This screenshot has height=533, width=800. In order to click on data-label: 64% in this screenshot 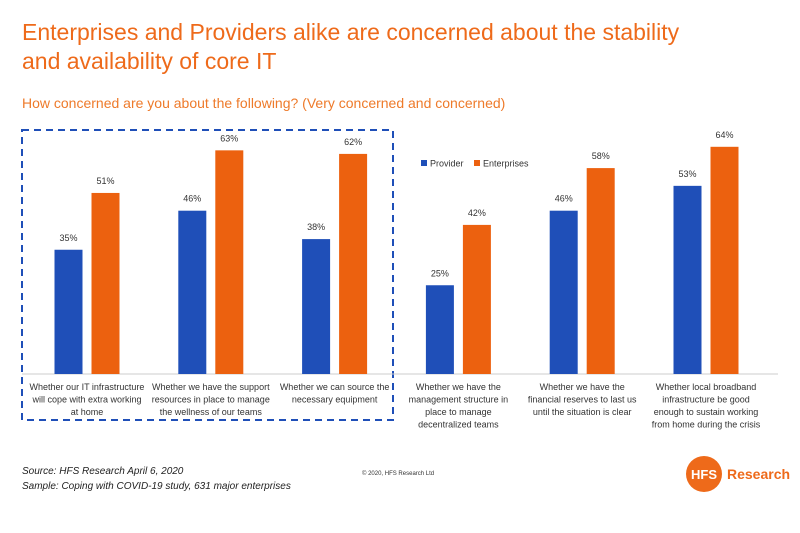, I will do `click(724, 135)`.